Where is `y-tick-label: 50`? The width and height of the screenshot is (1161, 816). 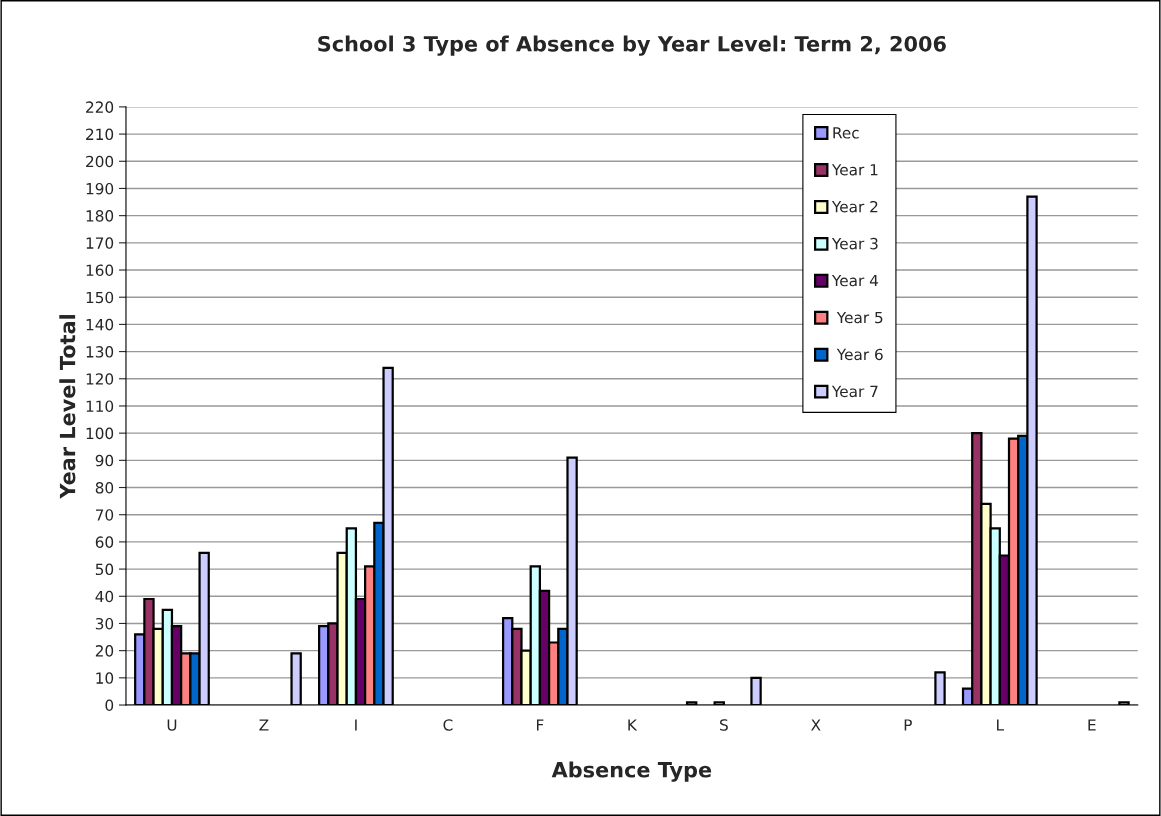
y-tick-label: 50 is located at coordinates (104, 569).